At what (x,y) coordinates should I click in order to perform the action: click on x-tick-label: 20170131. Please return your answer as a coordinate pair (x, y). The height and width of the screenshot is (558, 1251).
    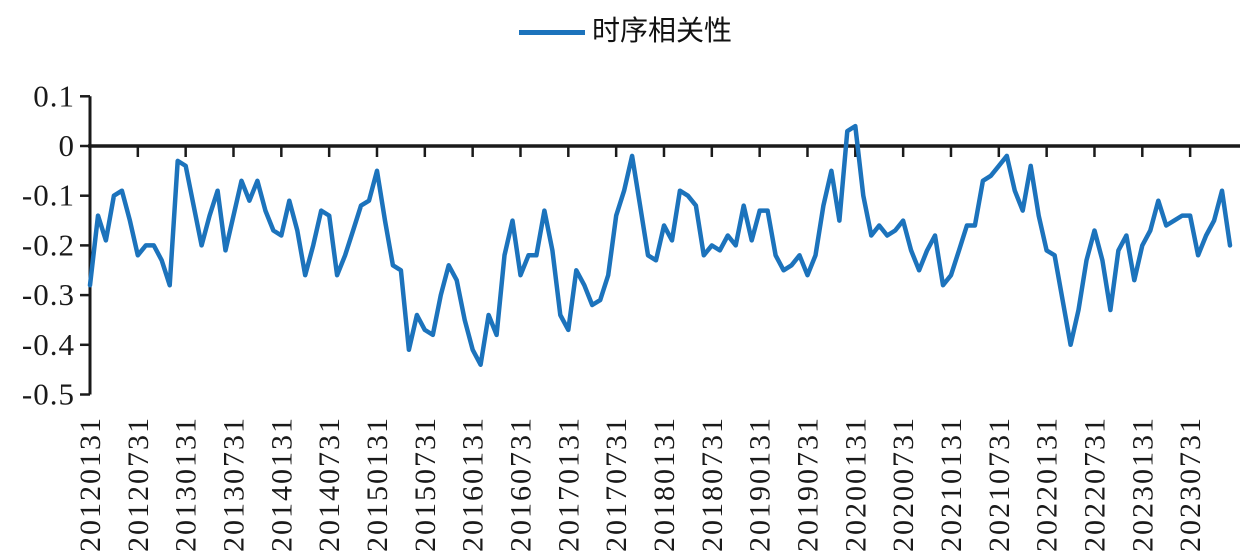
    Looking at the image, I should click on (568, 484).